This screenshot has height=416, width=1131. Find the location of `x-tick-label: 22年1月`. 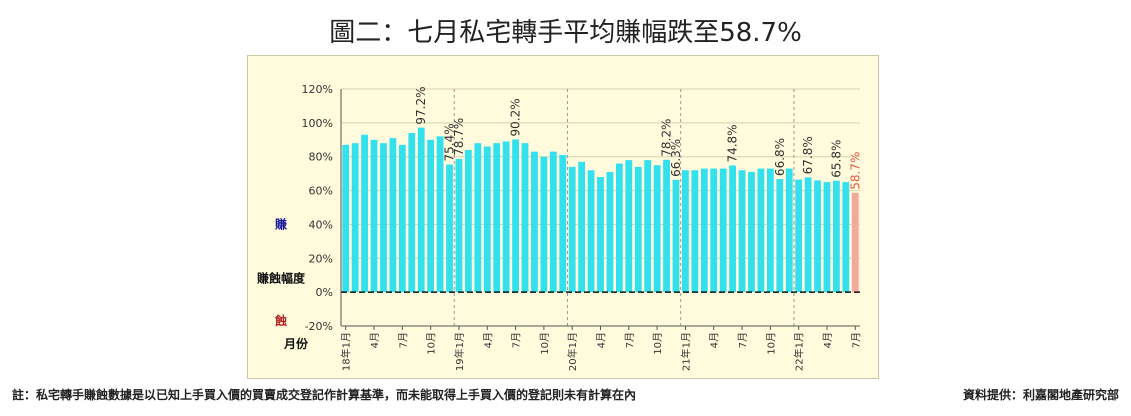

x-tick-label: 22年1月 is located at coordinates (799, 351).